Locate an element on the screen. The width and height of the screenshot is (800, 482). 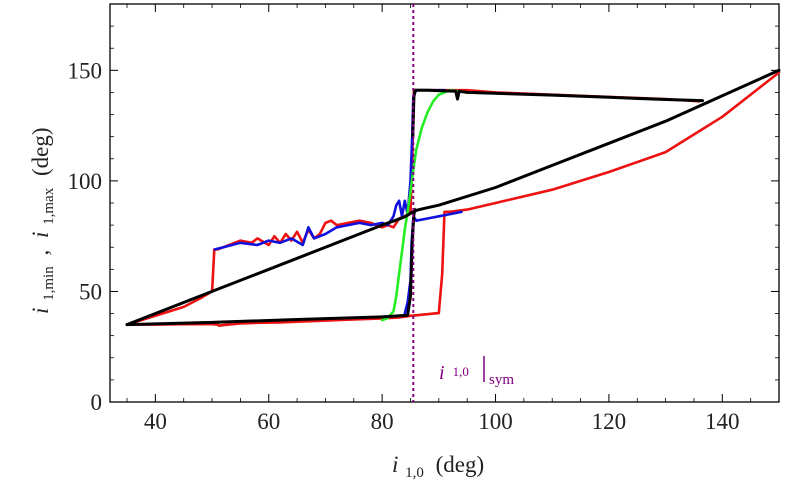
annotation-var: i is located at coordinates (442, 373).